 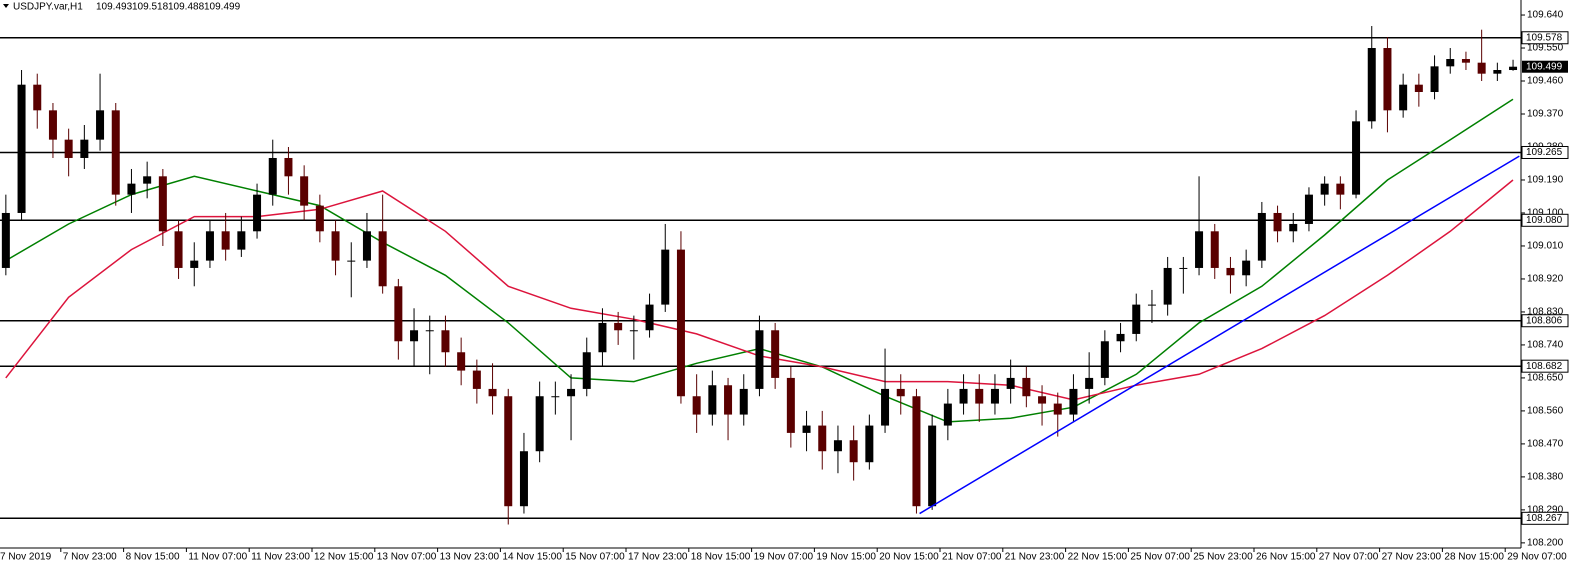 I want to click on x-tick-label: 13 Nov 07:00, so click(x=407, y=557).